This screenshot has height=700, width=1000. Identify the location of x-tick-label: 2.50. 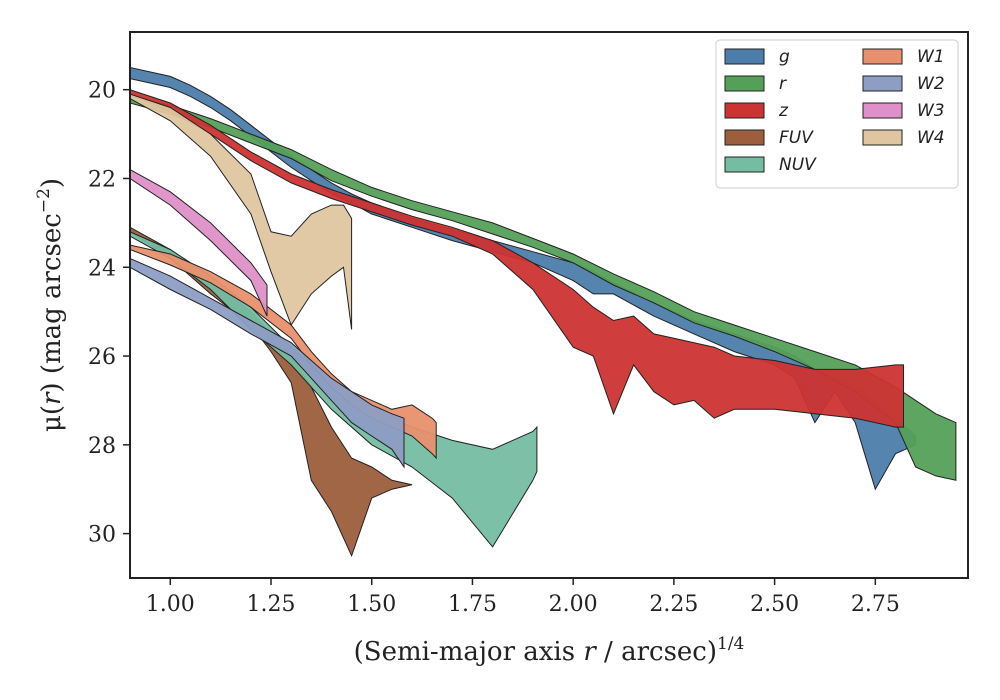
(774, 604).